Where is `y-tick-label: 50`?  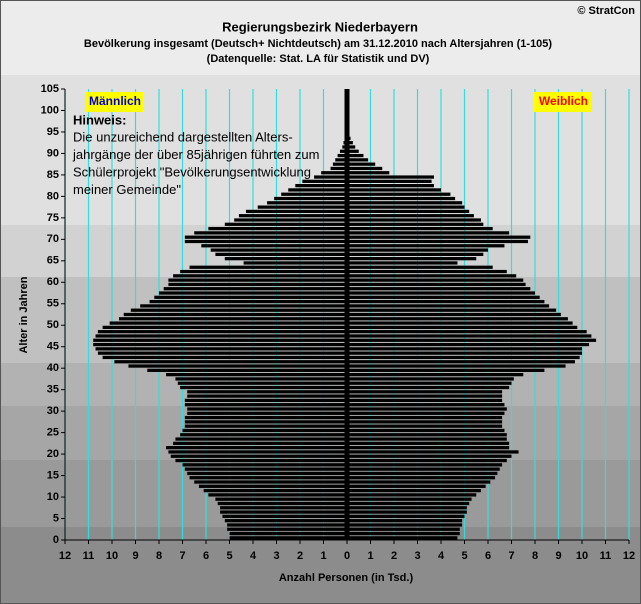
y-tick-label: 50 is located at coordinates (53, 325).